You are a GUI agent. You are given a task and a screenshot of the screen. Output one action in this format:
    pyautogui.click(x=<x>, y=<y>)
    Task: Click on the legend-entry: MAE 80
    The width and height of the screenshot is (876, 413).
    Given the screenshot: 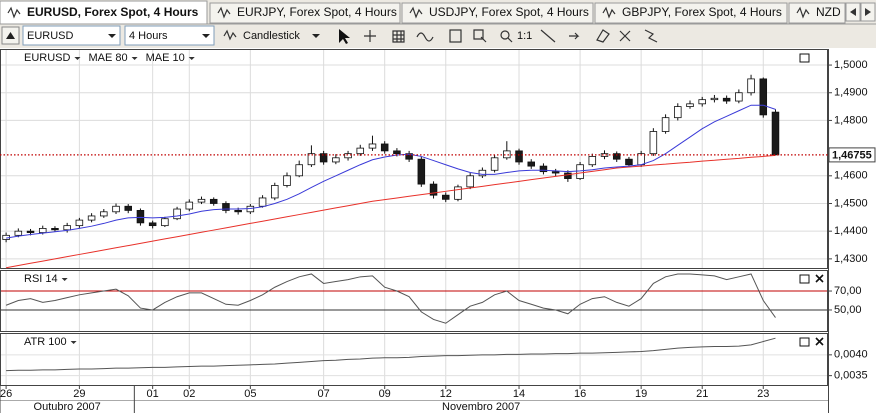 What is the action you would take?
    pyautogui.click(x=107, y=58)
    